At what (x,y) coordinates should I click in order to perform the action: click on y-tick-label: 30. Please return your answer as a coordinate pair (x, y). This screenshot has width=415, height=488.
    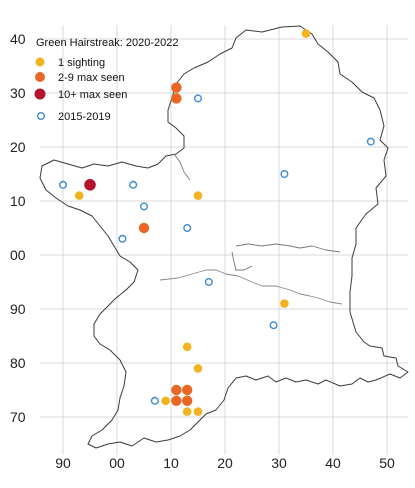
    Looking at the image, I should click on (18, 93).